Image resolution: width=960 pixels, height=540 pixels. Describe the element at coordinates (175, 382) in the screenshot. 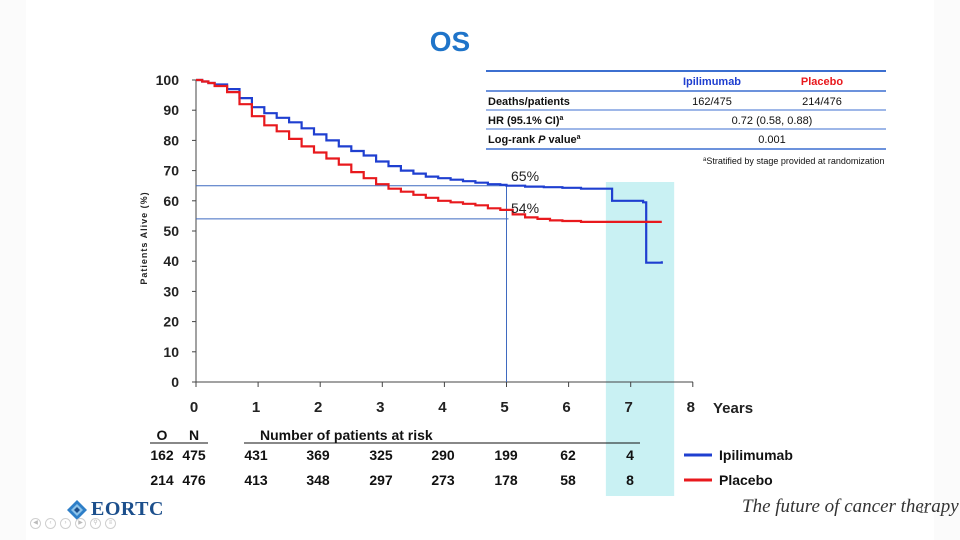

I see `y-tick-label: 0` at that location.